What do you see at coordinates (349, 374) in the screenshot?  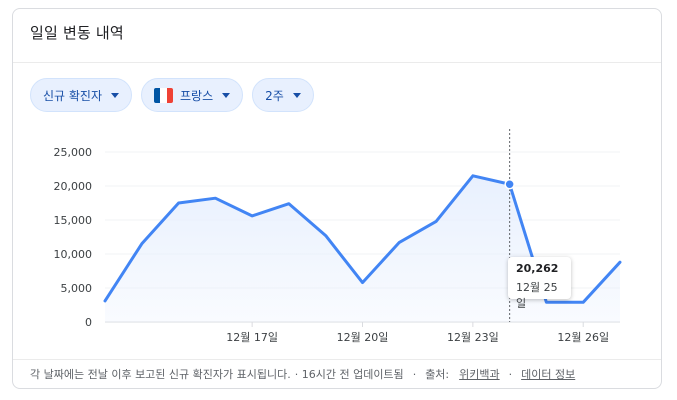 I see `updated-time: · 16시간 전 업데이트됨` at bounding box center [349, 374].